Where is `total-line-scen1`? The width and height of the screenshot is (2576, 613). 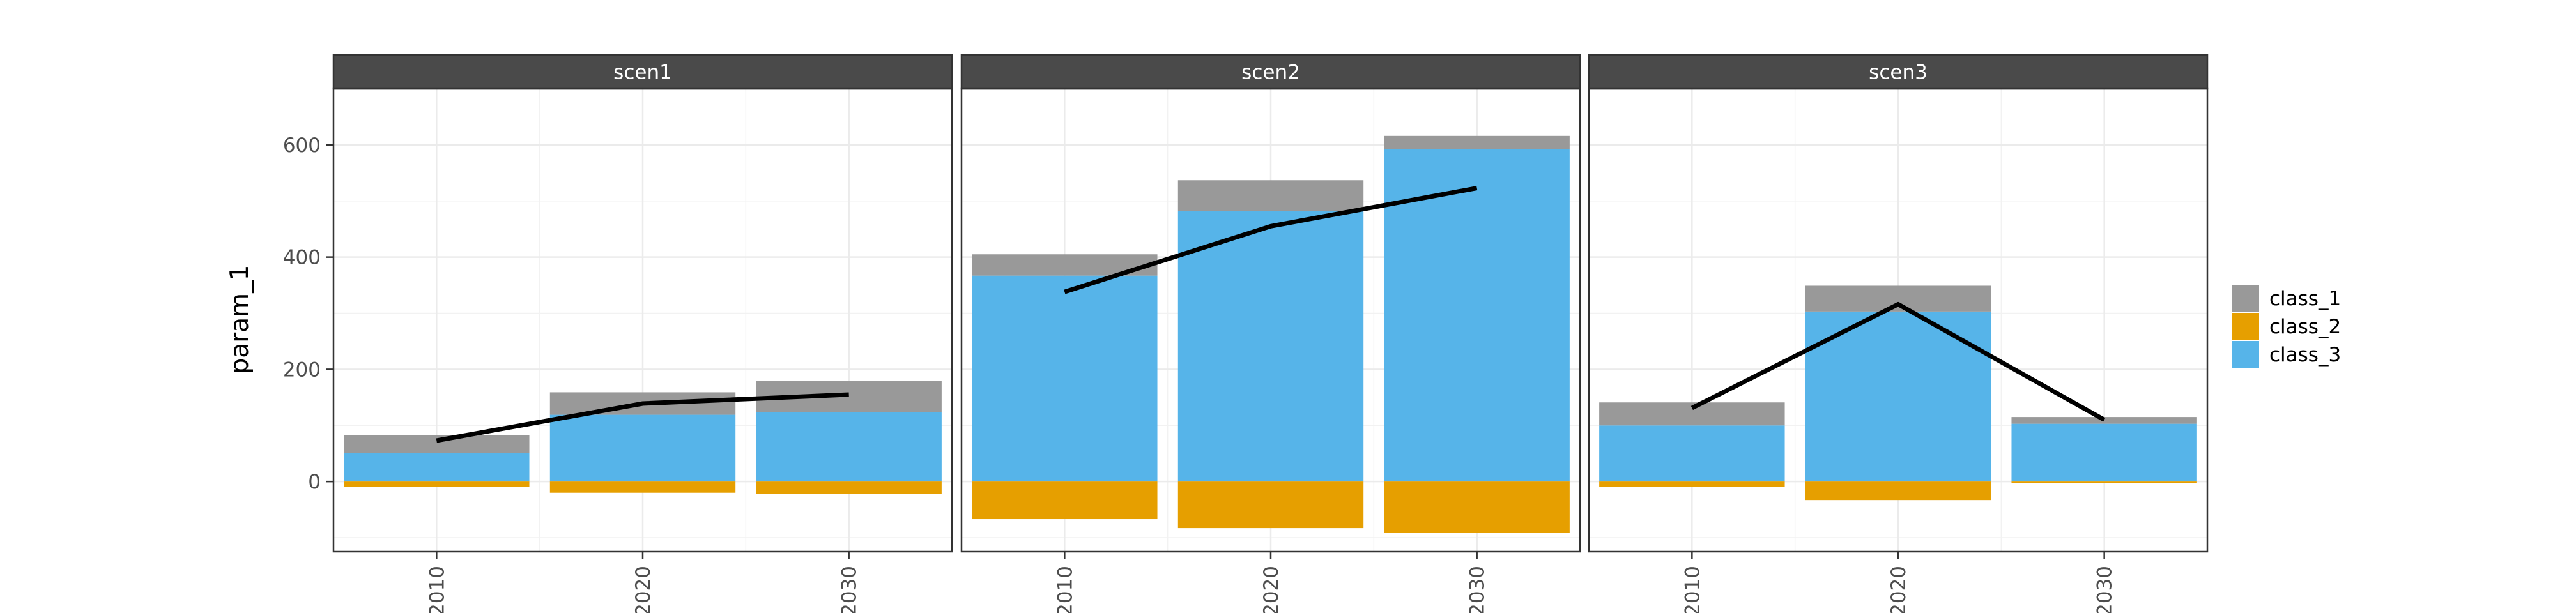 total-line-scen1 is located at coordinates (642, 417).